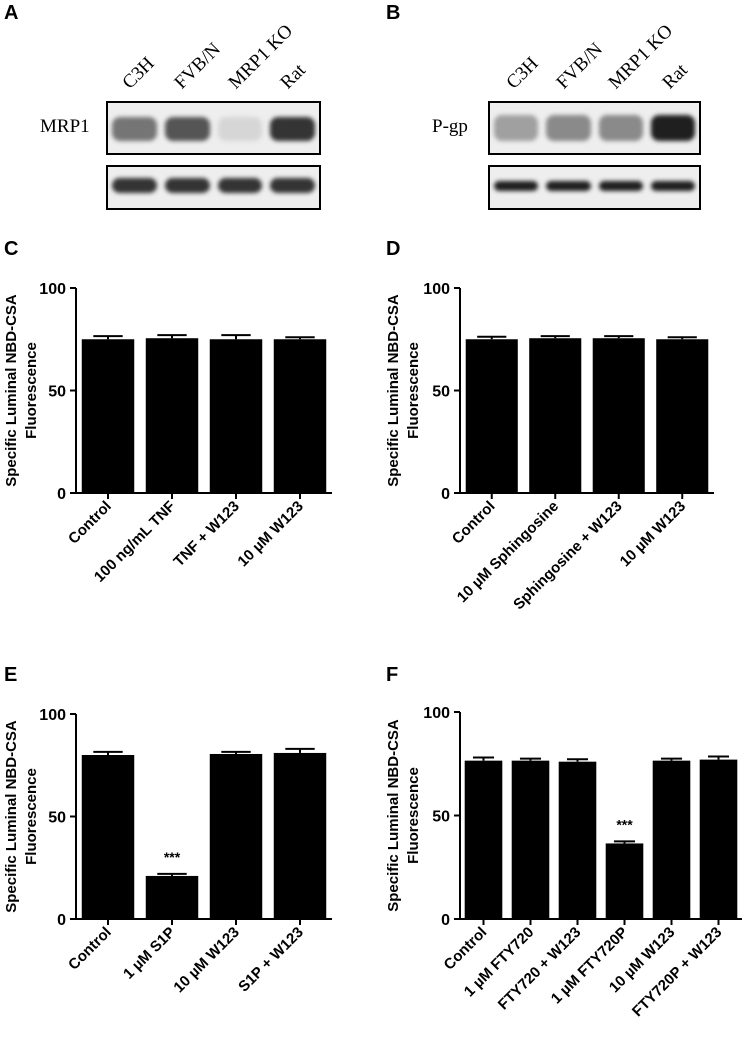 The width and height of the screenshot is (746, 1041). What do you see at coordinates (450, 126) in the screenshot?
I see `blot-label-pgp: P-gp` at bounding box center [450, 126].